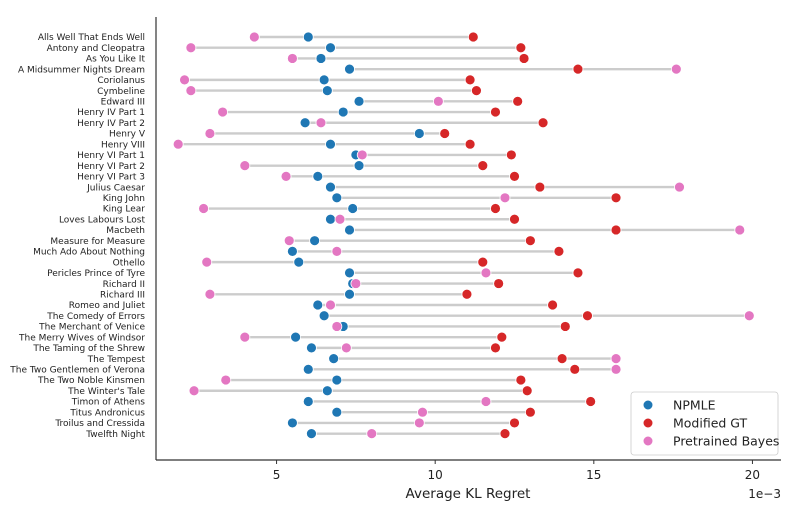  I want to click on point-npmle-the-comedy-of-errors, so click(324, 316).